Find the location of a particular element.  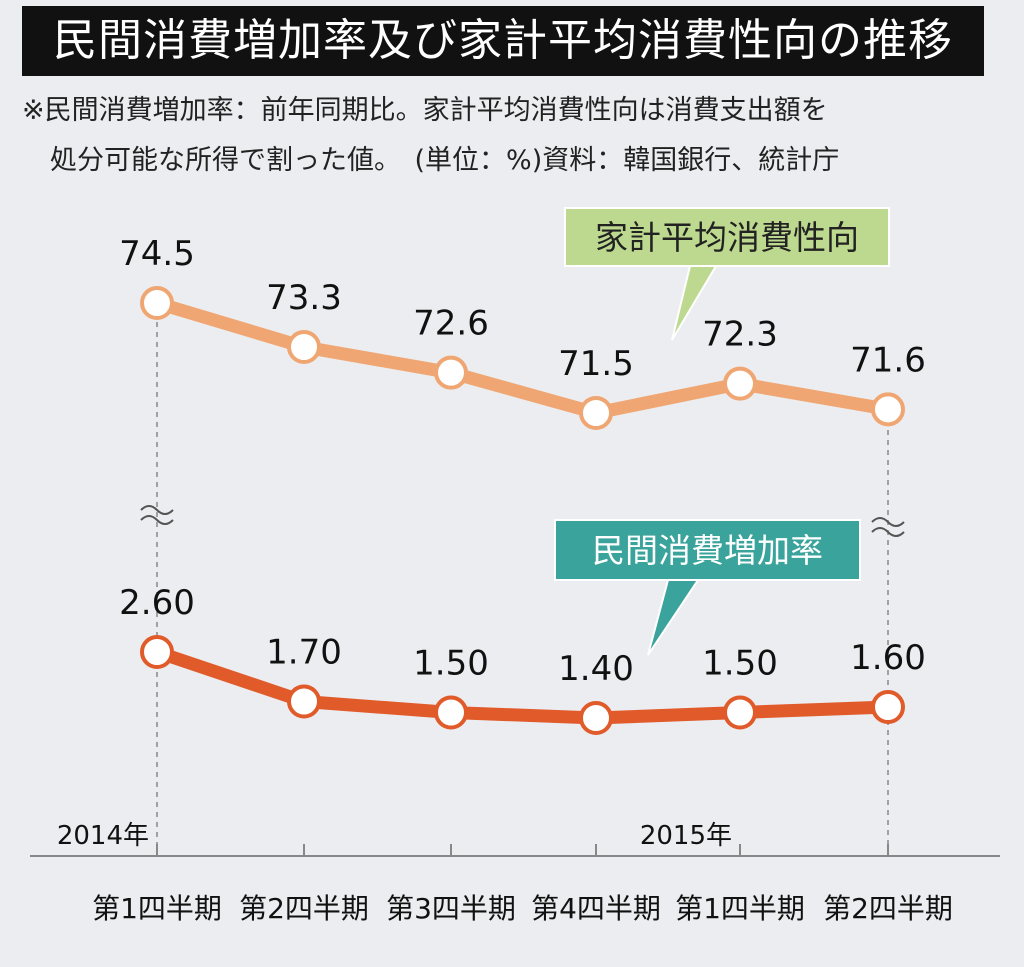

x-tick-label-3: 第3四半期 is located at coordinates (451, 908).